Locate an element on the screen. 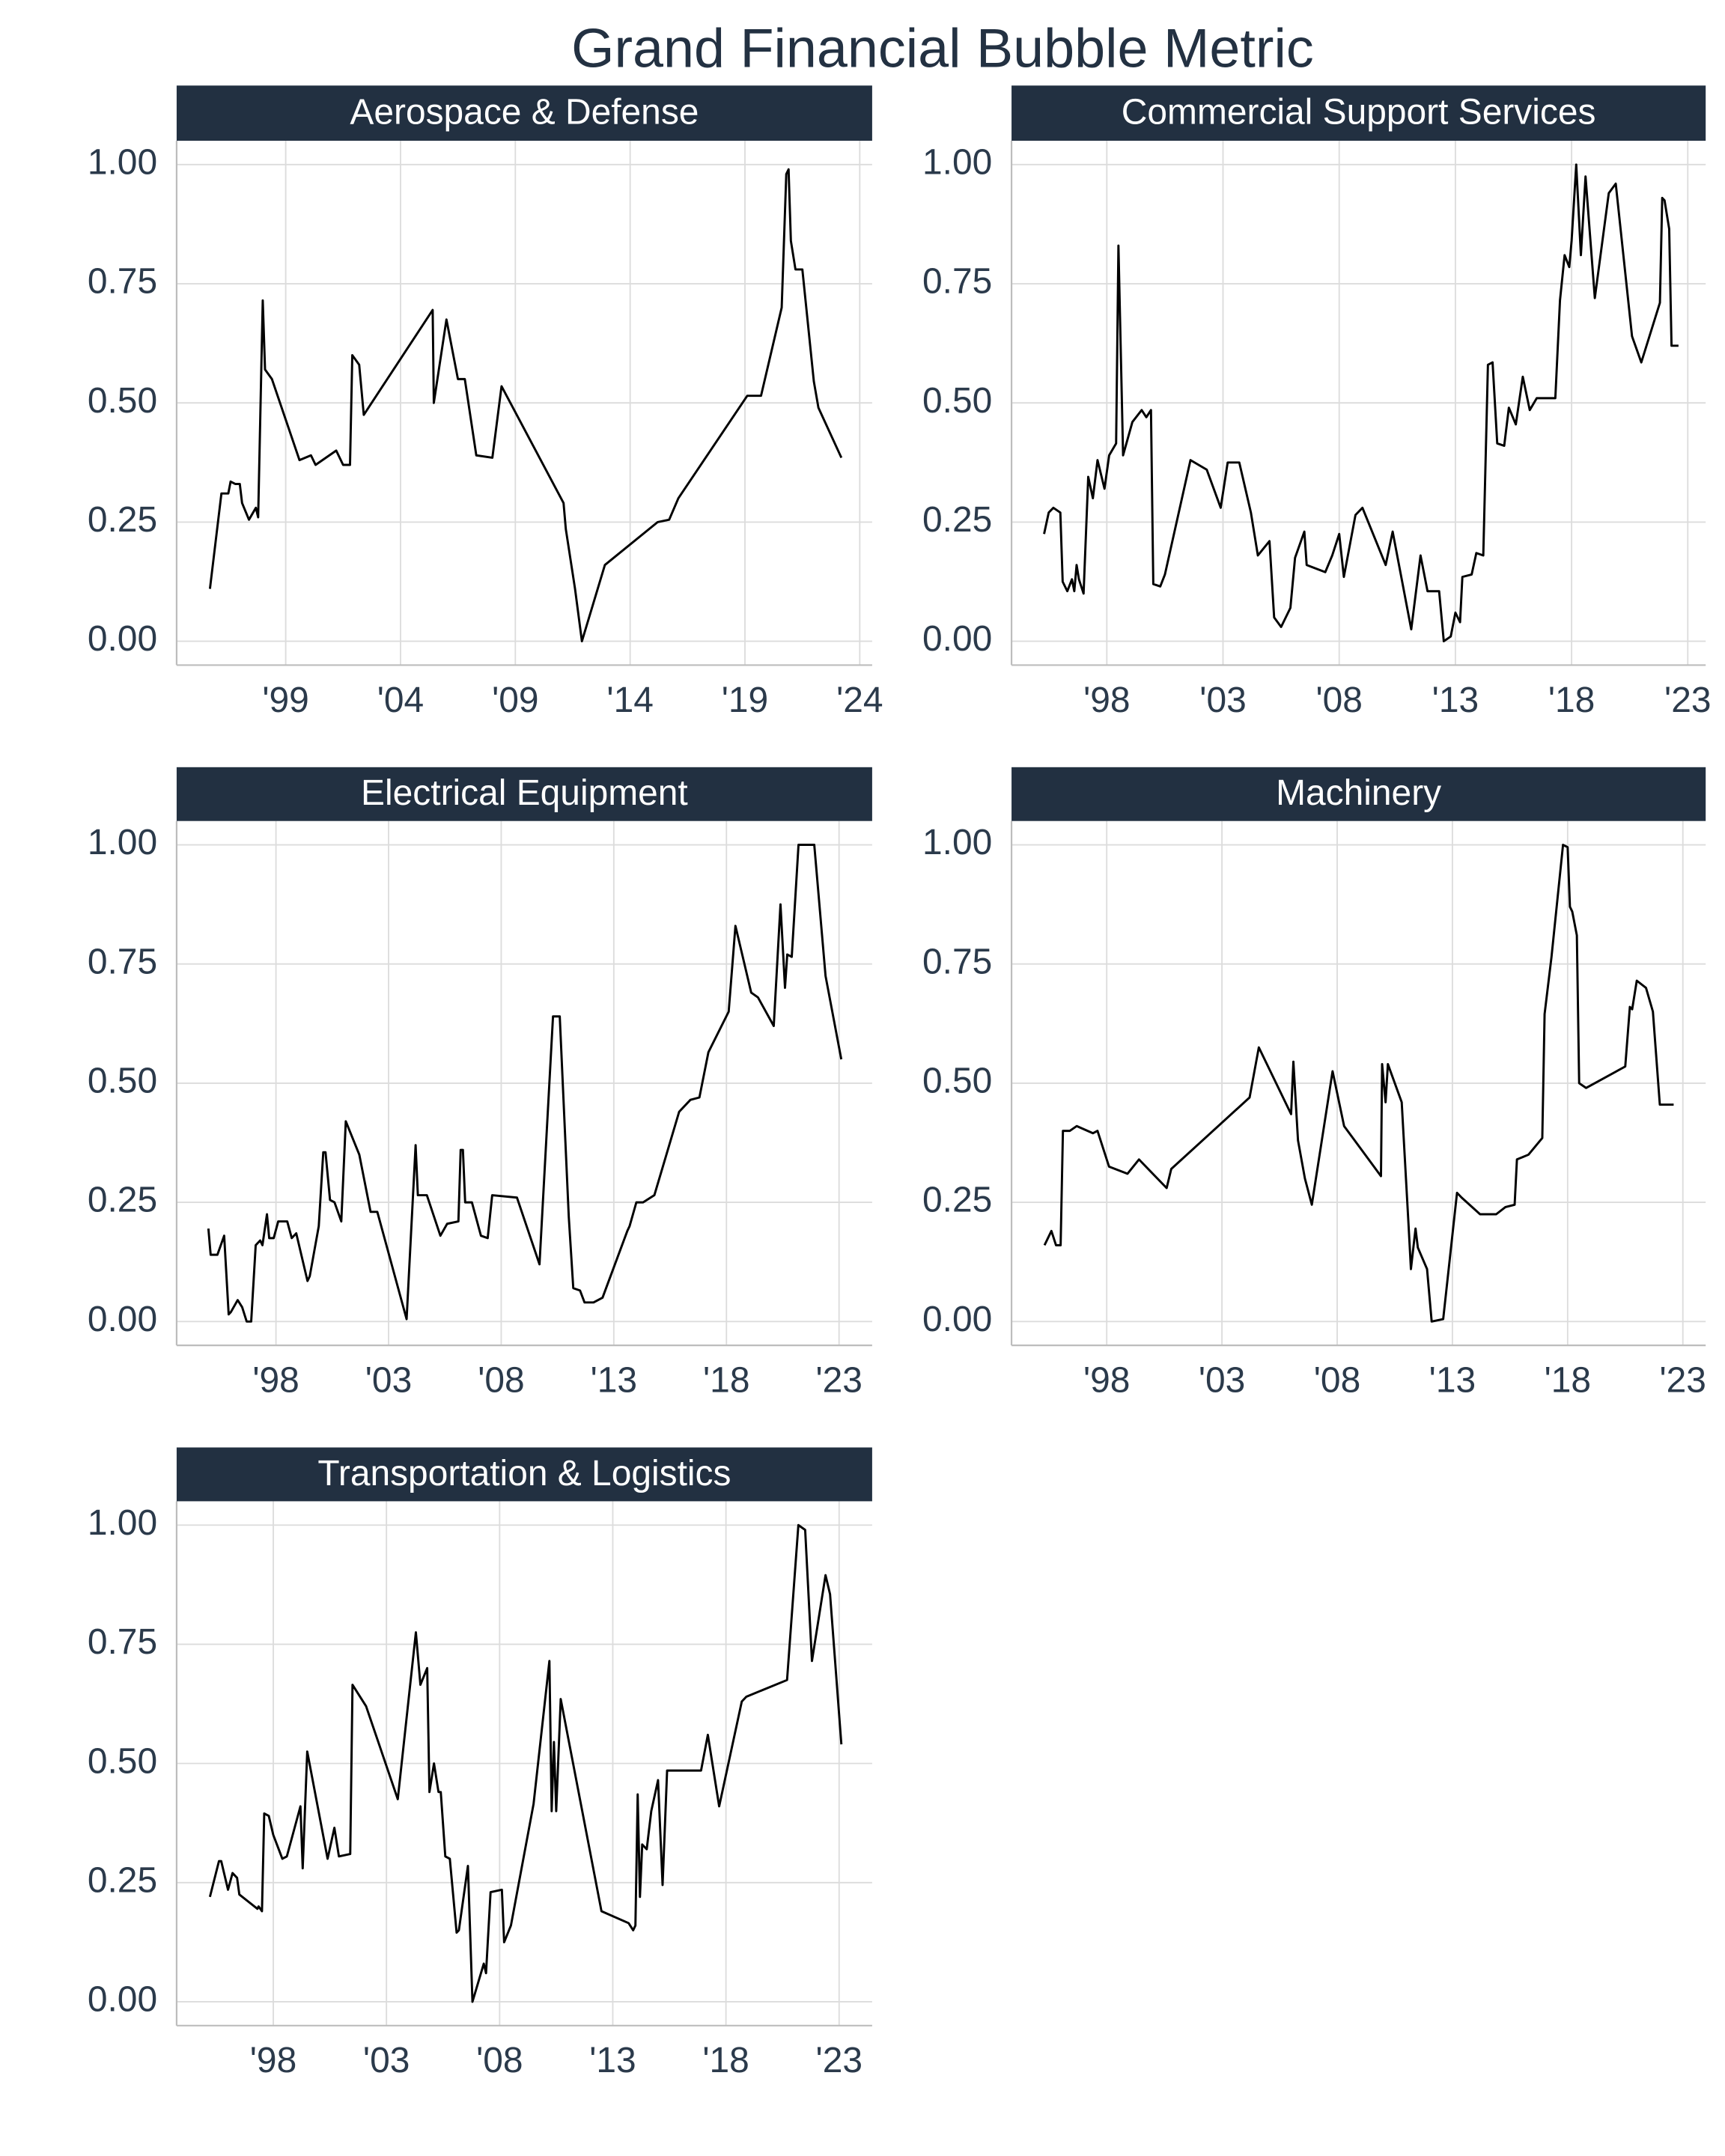 Image resolution: width=1725 pixels, height=2156 pixels. x-tick-label: '14 is located at coordinates (629, 700).